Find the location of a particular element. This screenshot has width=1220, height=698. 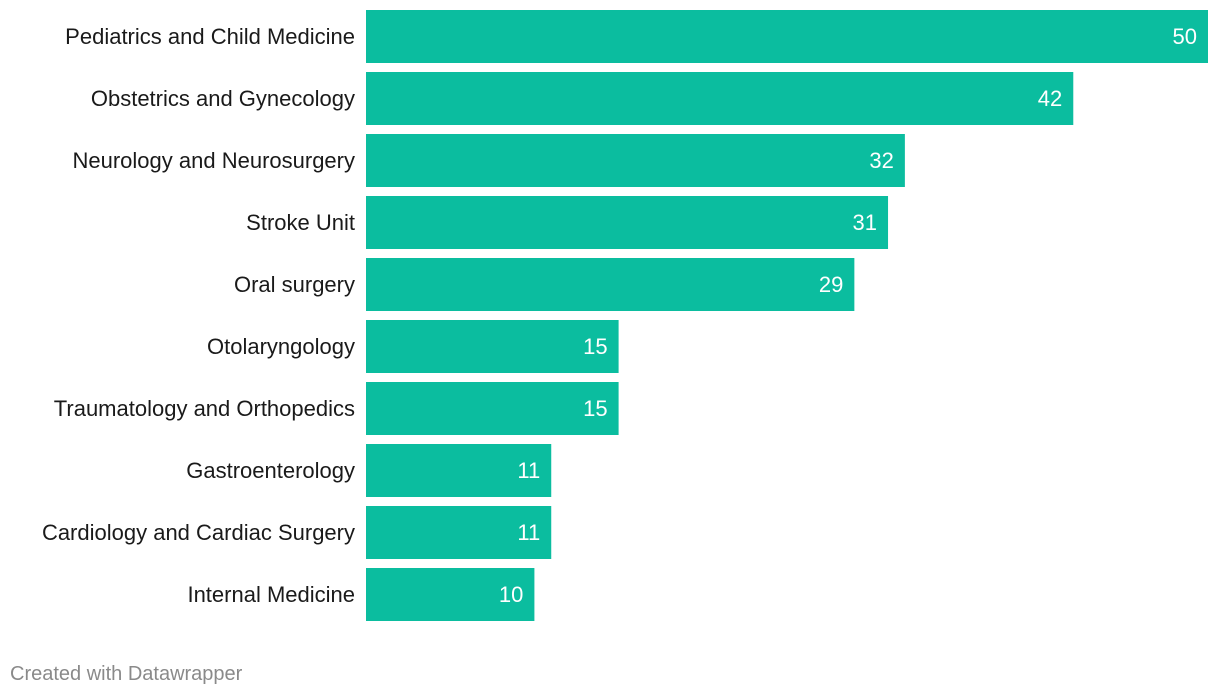

value-label: 31 is located at coordinates (865, 222).